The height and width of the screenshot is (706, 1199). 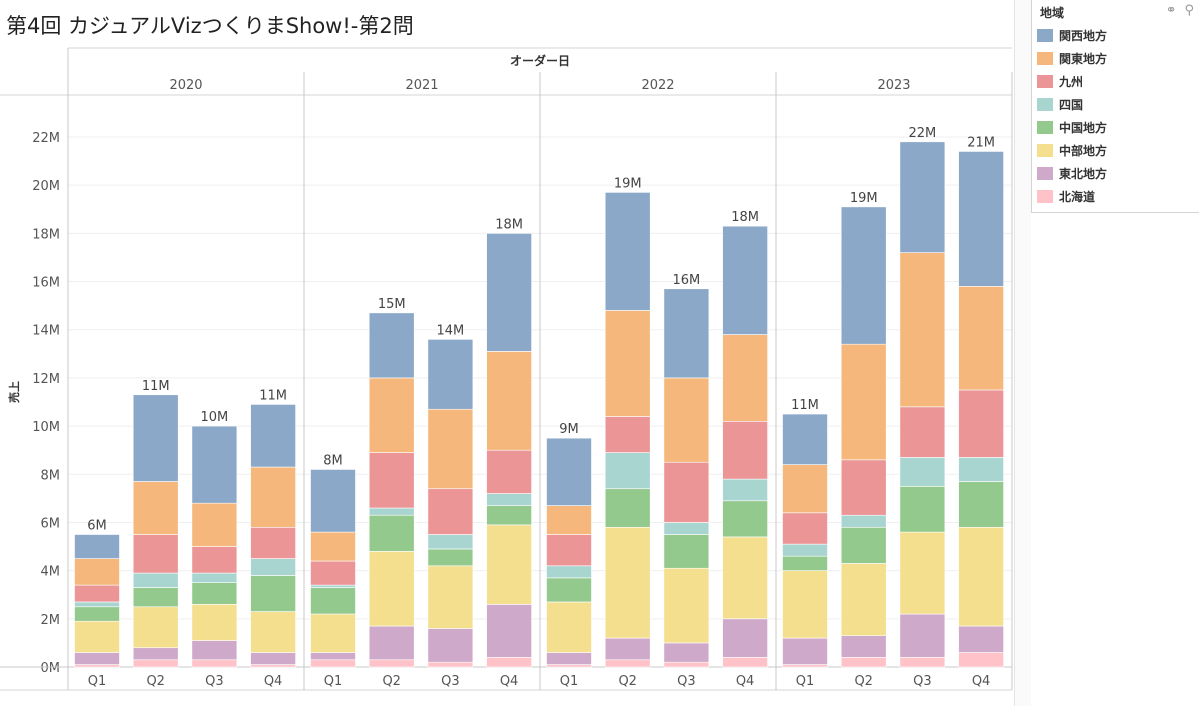 What do you see at coordinates (745, 217) in the screenshot?
I see `bar-total-label: 18M` at bounding box center [745, 217].